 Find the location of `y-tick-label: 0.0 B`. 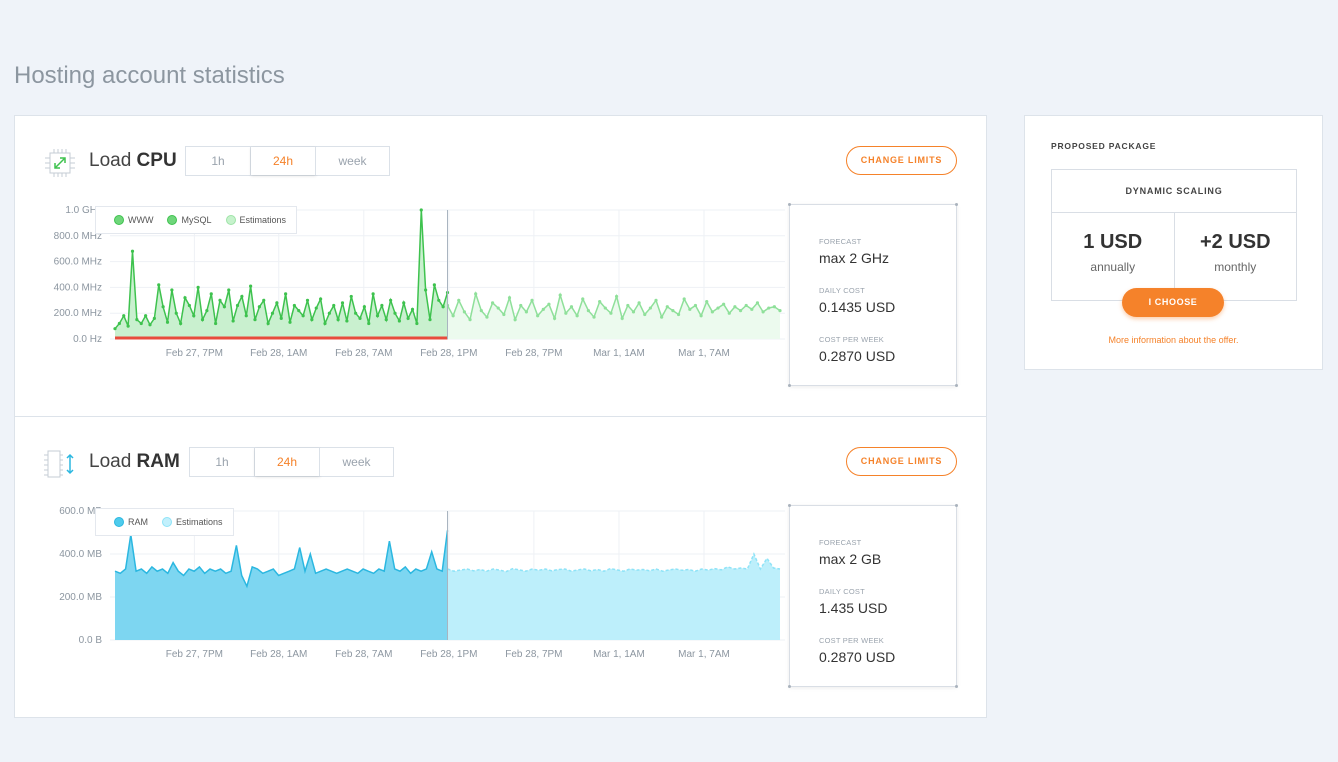

y-tick-label: 0.0 B is located at coordinates (91, 640).